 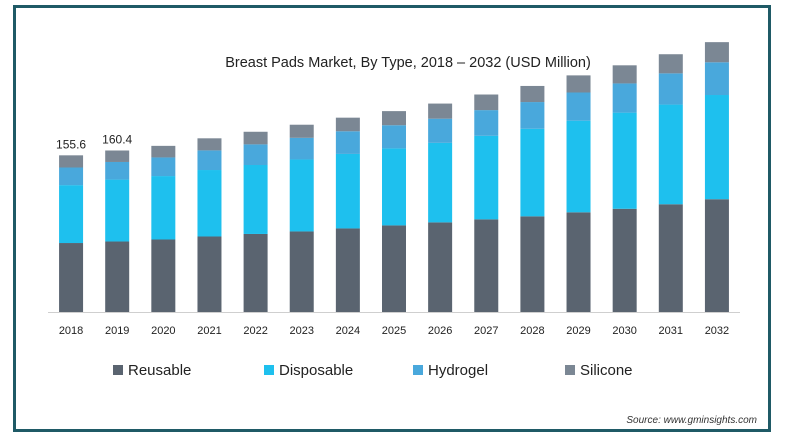 I want to click on bar-silicone-2025, so click(x=394, y=118).